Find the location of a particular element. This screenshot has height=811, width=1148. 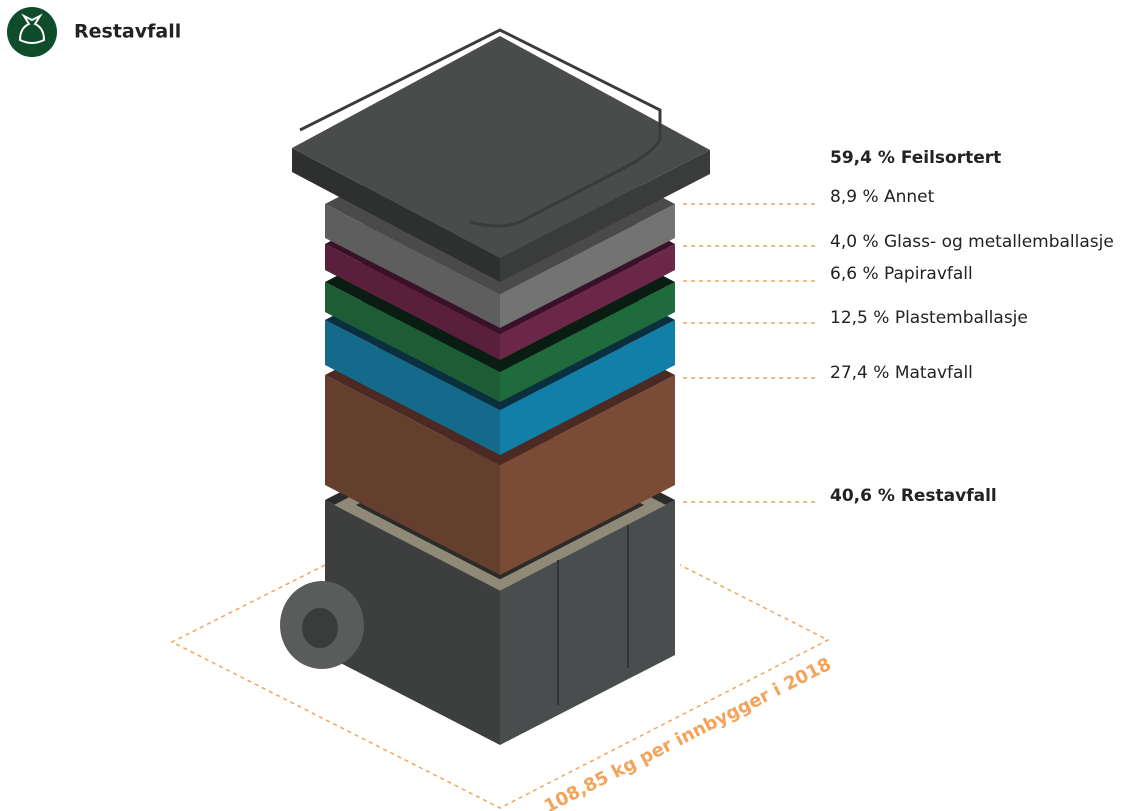

fraction-label: 27,4 % Matavfall is located at coordinates (901, 373).